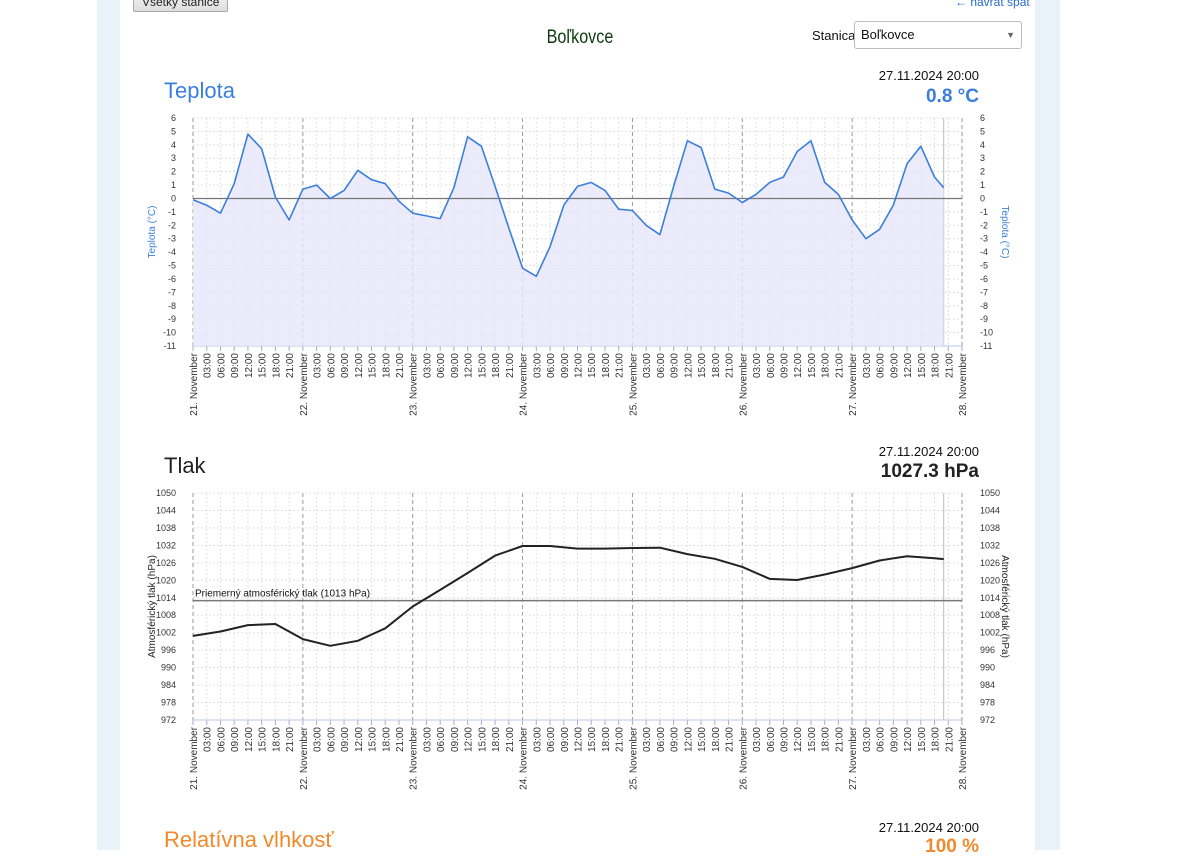 The height and width of the screenshot is (858, 1200). I want to click on y-axis-title-left: Atmosférický tlak (hPa), so click(152, 606).